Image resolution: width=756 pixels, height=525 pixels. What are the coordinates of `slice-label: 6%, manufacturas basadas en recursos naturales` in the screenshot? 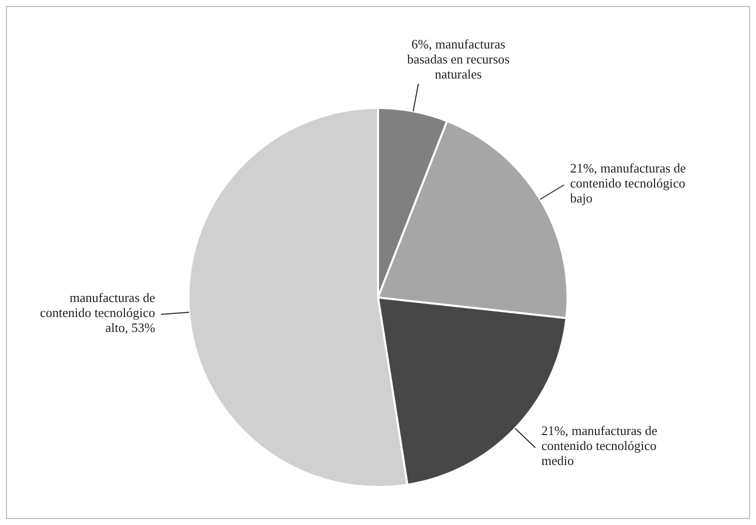 It's located at (458, 59).